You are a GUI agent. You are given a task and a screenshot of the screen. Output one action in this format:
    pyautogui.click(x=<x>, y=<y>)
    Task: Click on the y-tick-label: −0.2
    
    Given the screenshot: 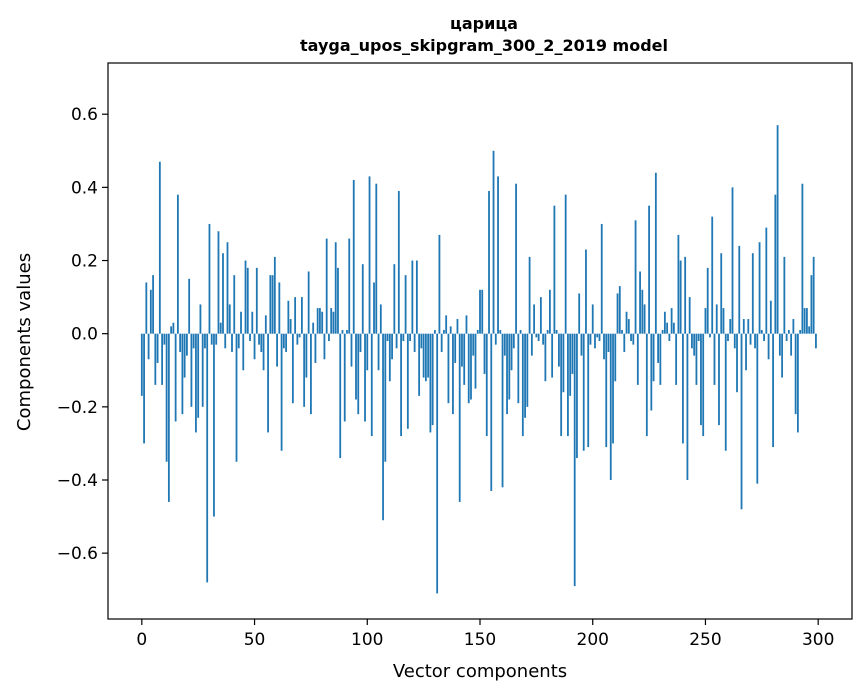 What is the action you would take?
    pyautogui.click(x=77, y=408)
    